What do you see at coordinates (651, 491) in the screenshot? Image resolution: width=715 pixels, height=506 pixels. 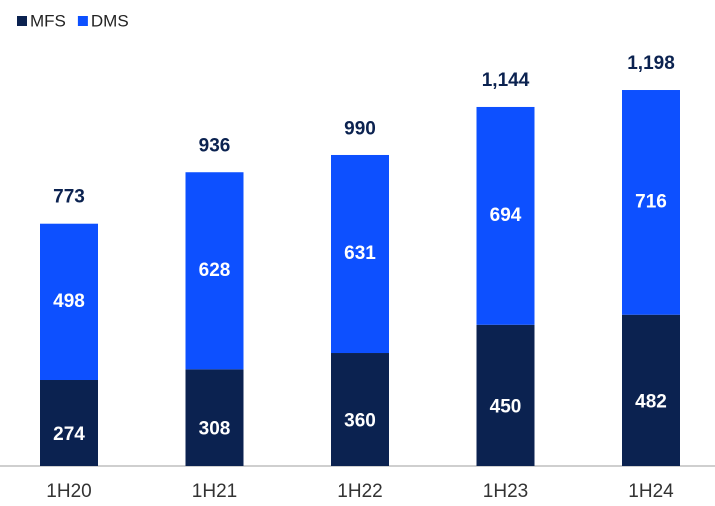 I see `x-tick-label: 1H24` at bounding box center [651, 491].